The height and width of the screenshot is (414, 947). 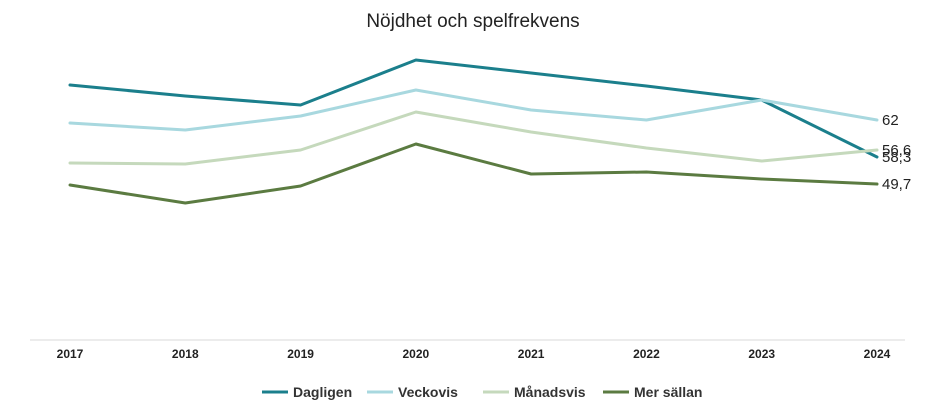 I want to click on series-end-label: 49,7, so click(x=896, y=184).